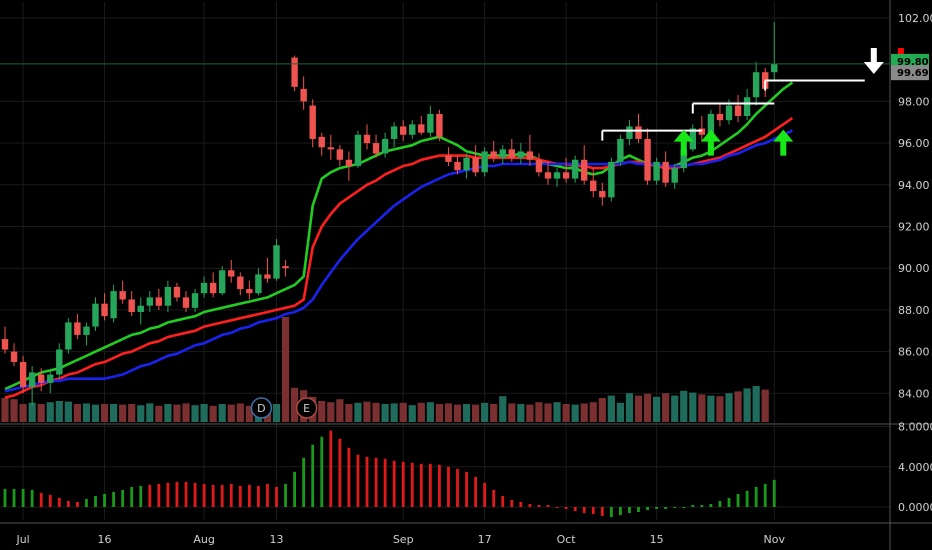  Describe the element at coordinates (203, 539) in the screenshot. I see `time-tick-label: Aug` at that location.